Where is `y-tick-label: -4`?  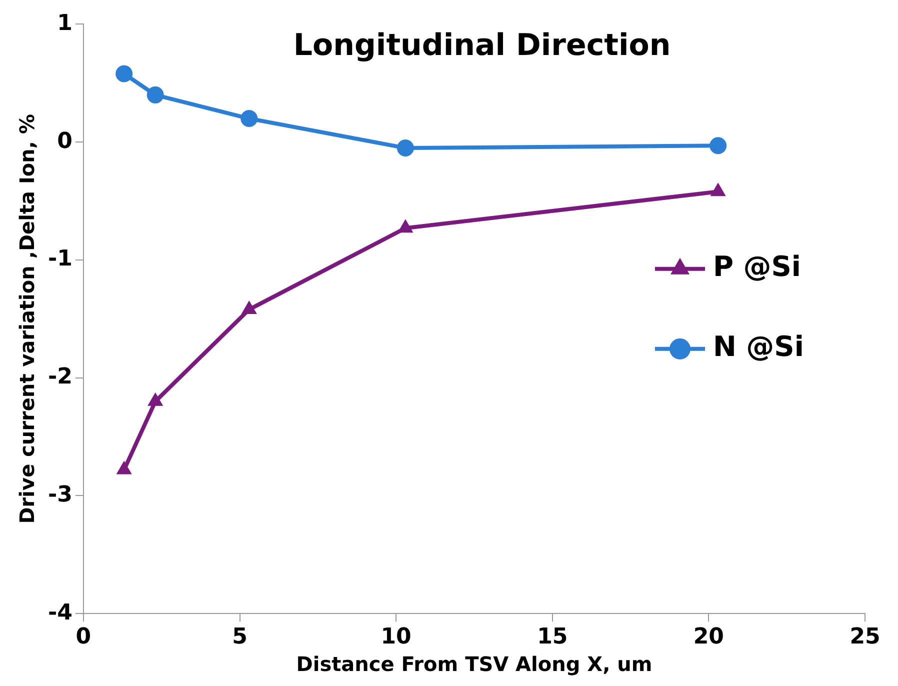 y-tick-label: -4 is located at coordinates (60, 613).